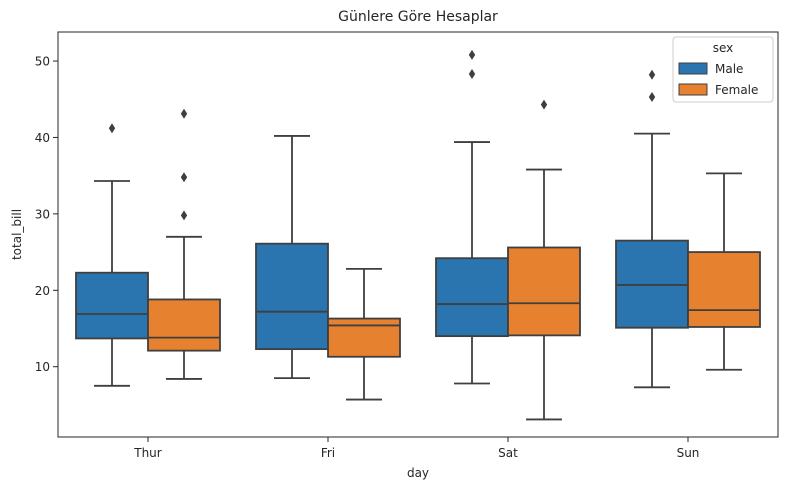 This screenshot has height=490, width=790. What do you see at coordinates (147, 453) in the screenshot?
I see `x-tick-label: Thur` at bounding box center [147, 453].